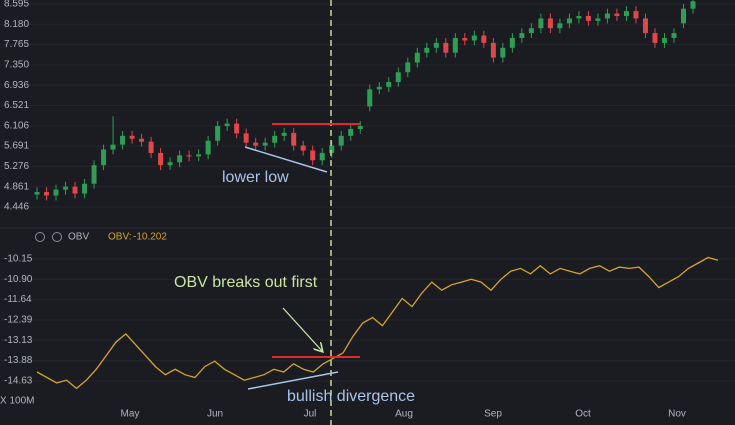 Image resolution: width=735 pixels, height=425 pixels. What do you see at coordinates (40, 237) in the screenshot?
I see `settings-icon` at bounding box center [40, 237].